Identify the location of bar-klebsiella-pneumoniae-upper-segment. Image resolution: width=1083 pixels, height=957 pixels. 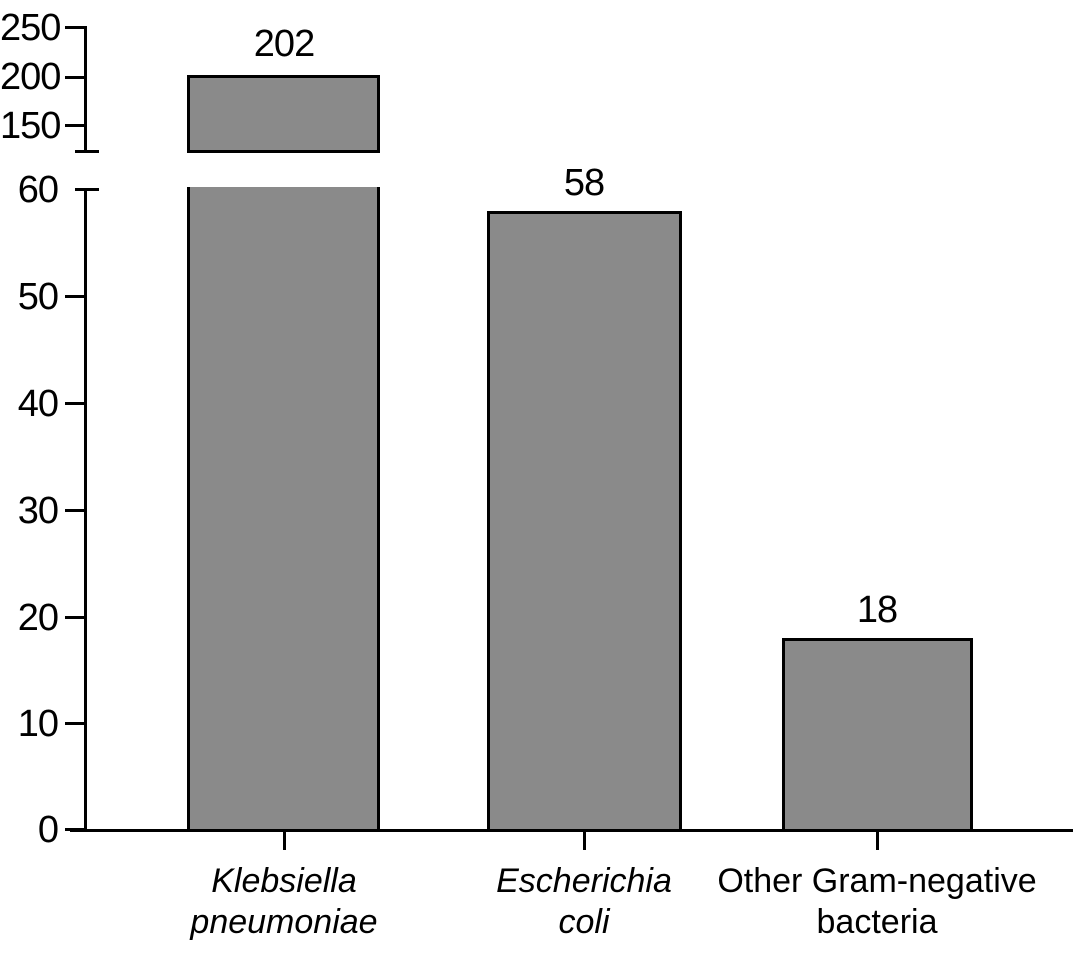
(283, 114).